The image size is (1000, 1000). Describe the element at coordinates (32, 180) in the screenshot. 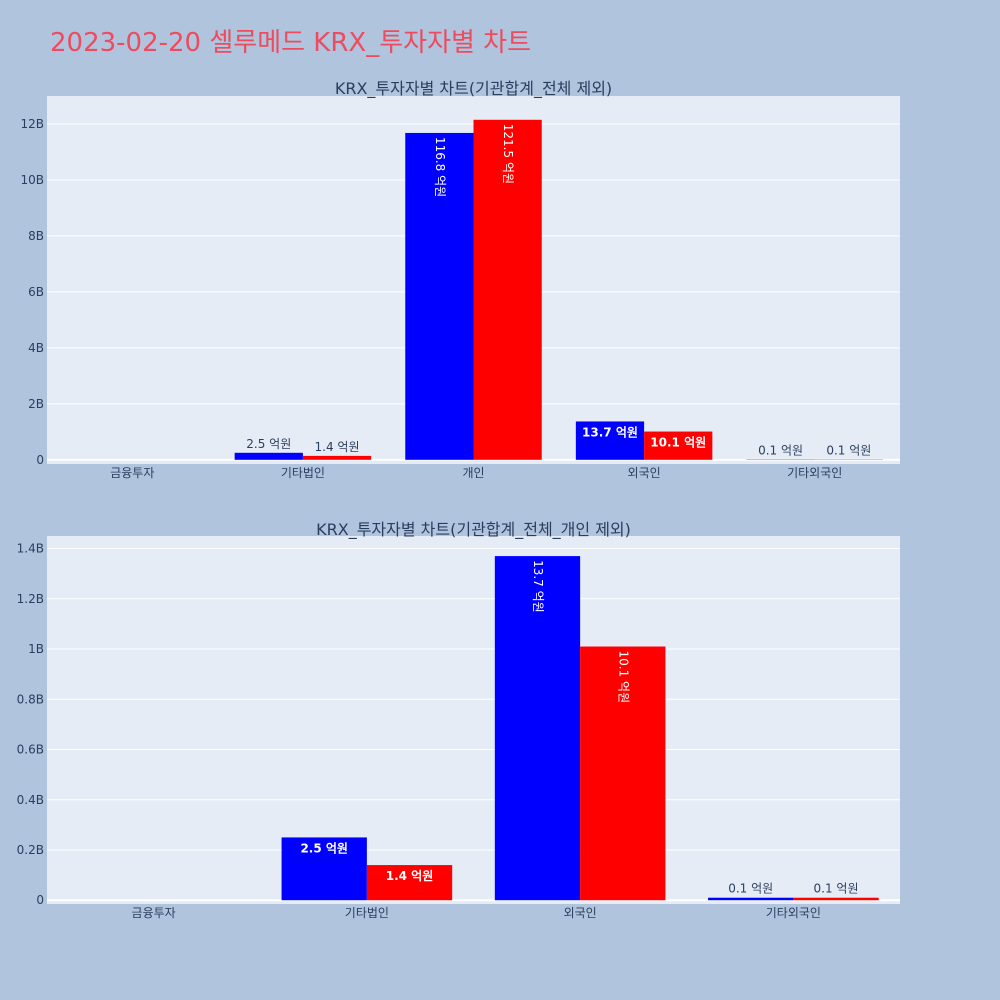

I see `y-tick-label: 10B` at that location.